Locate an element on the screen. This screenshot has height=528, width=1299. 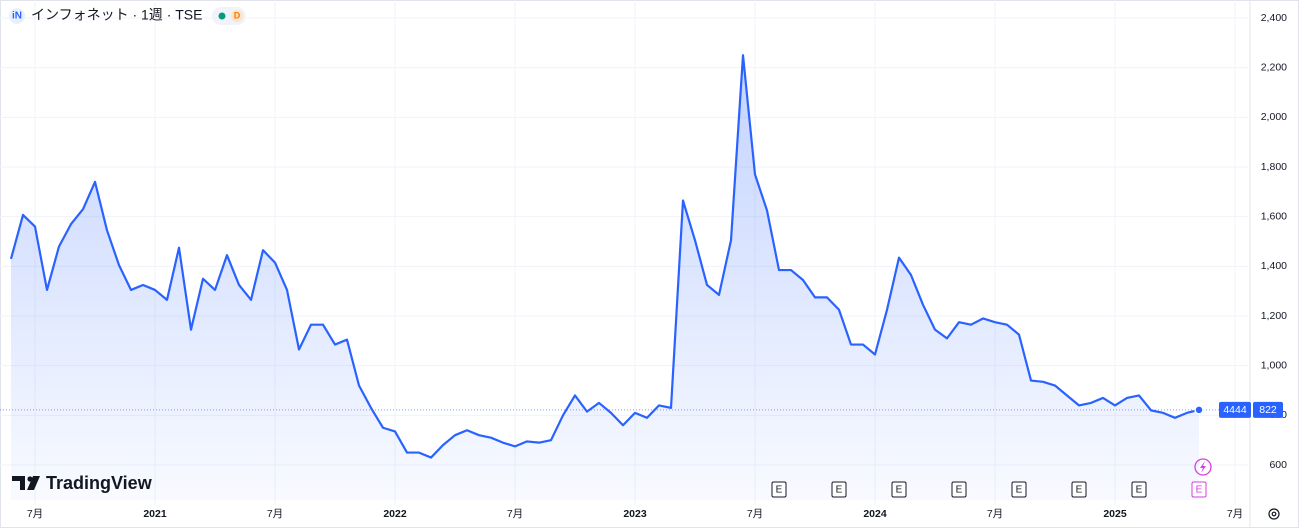
logo: iN is located at coordinates (17, 16).